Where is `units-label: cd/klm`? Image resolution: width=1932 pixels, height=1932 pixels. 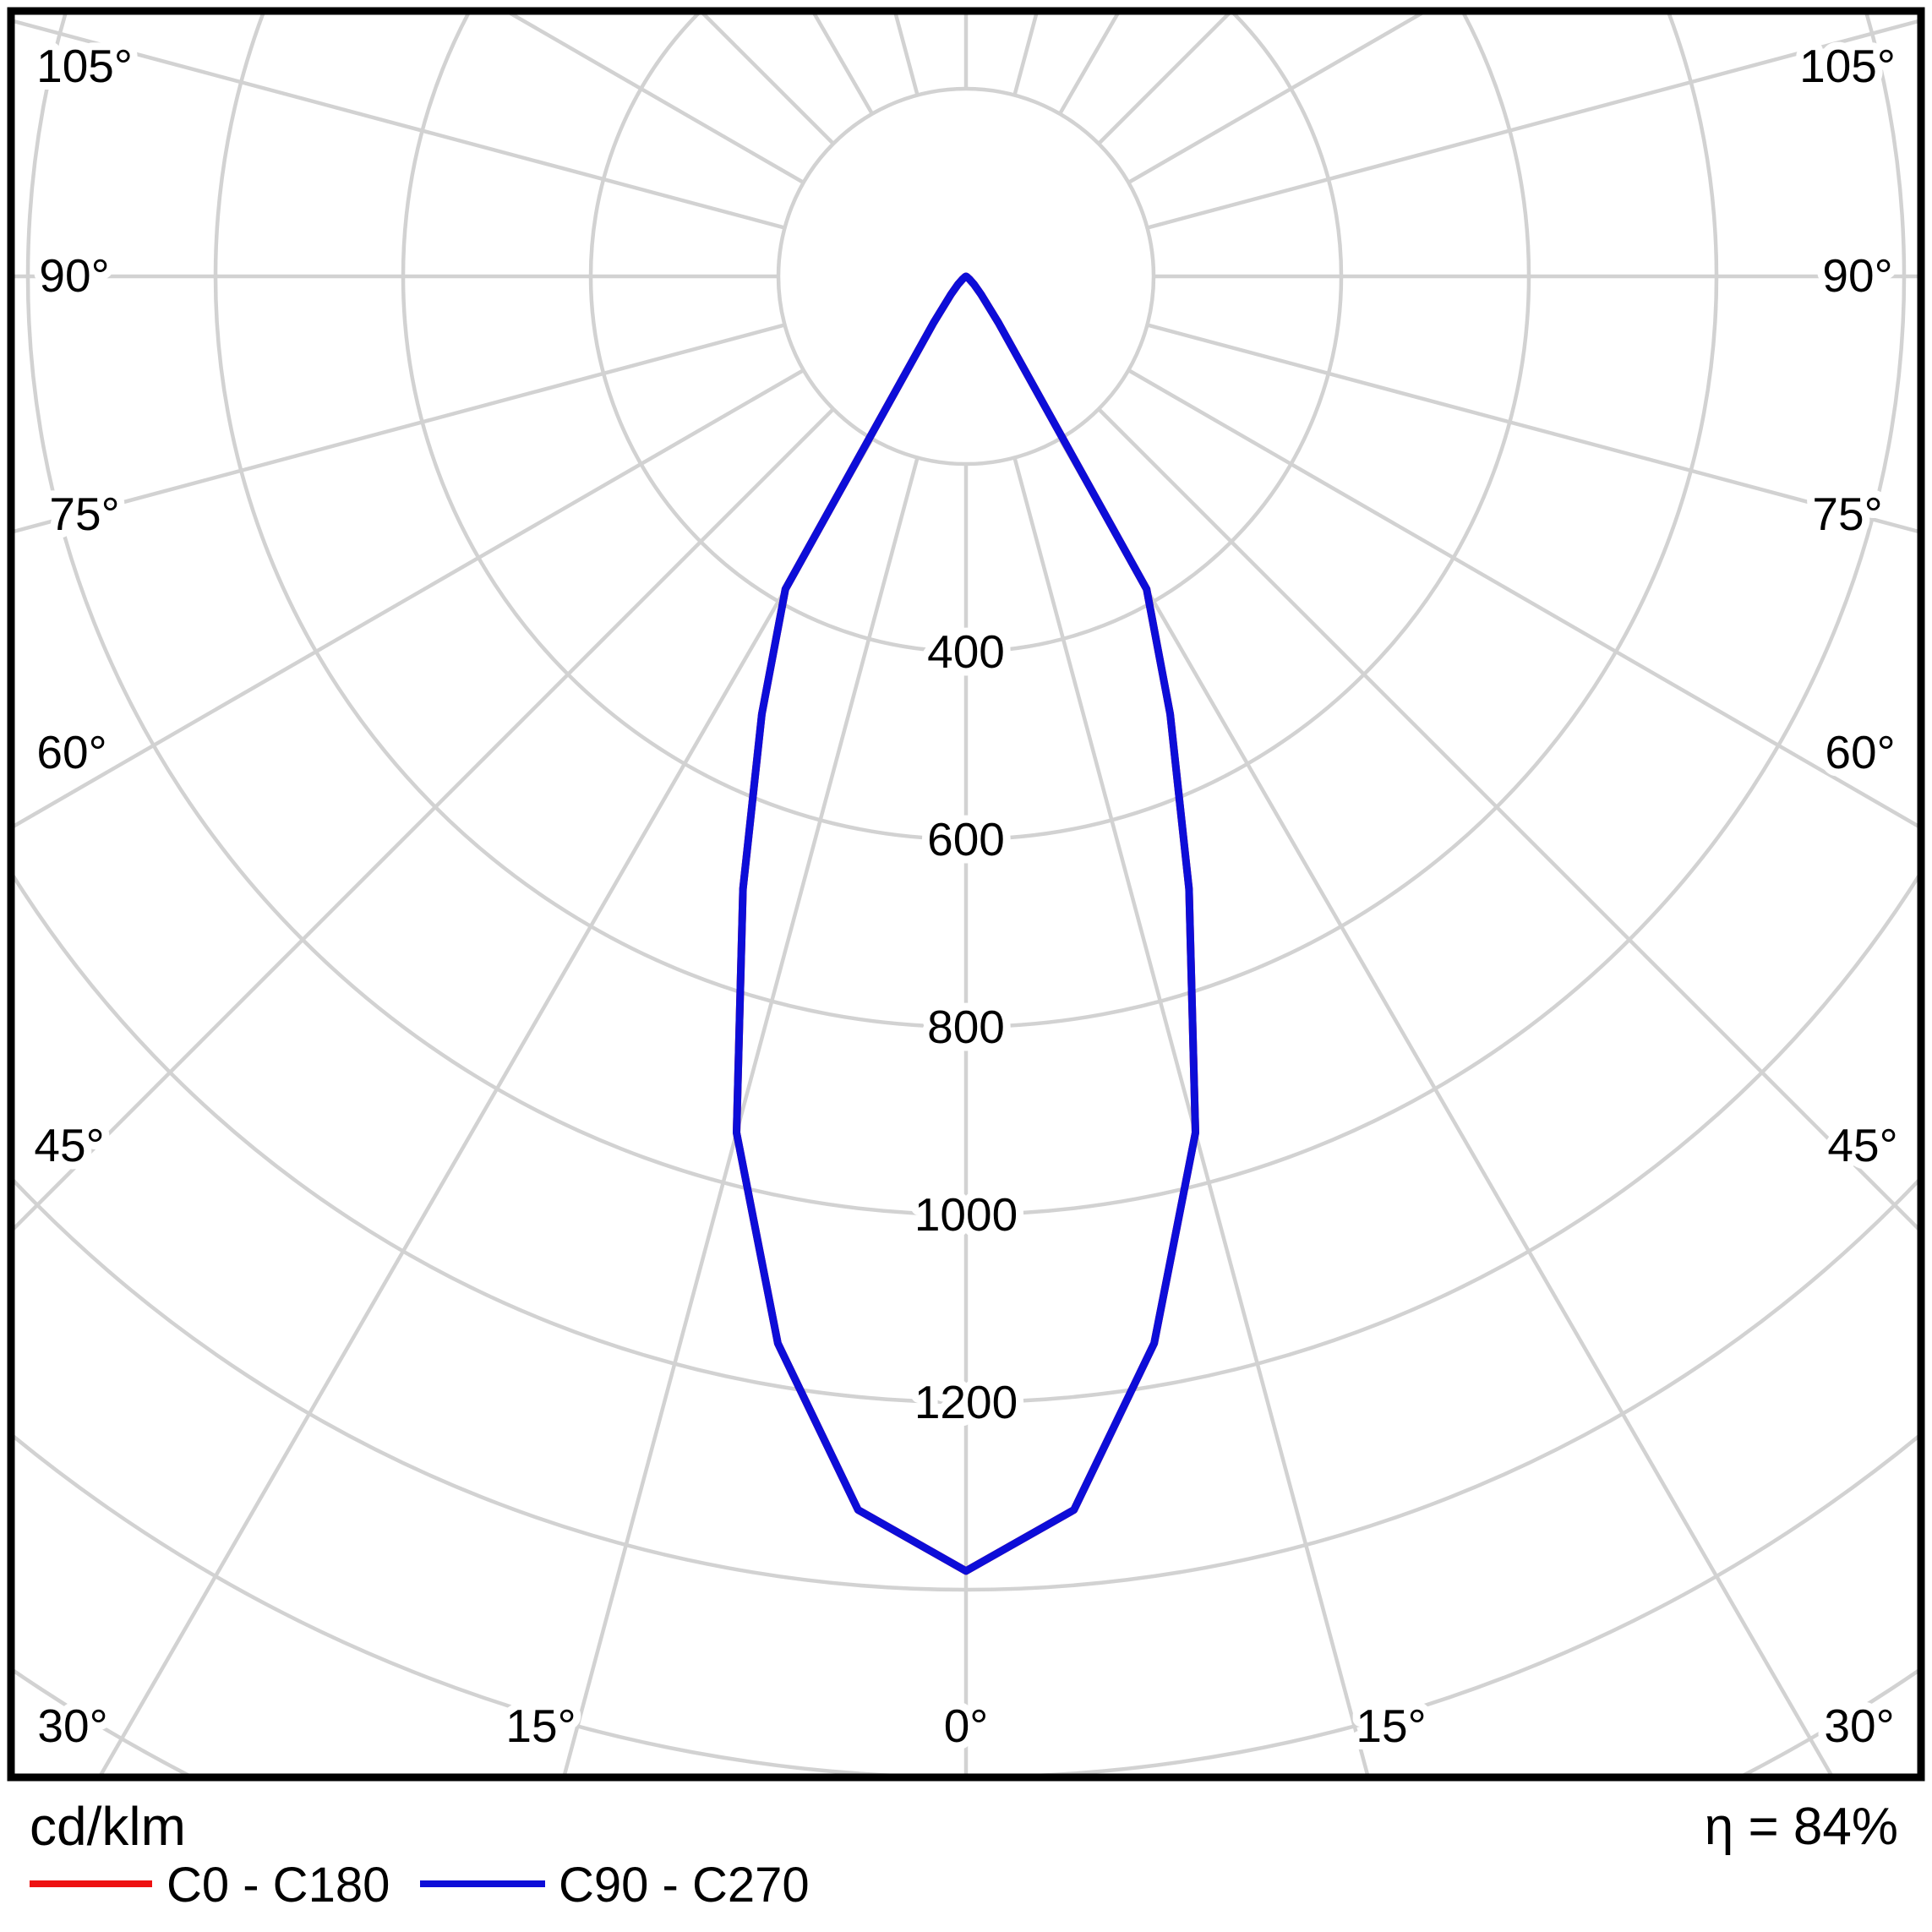
units-label: cd/klm is located at coordinates (108, 1826).